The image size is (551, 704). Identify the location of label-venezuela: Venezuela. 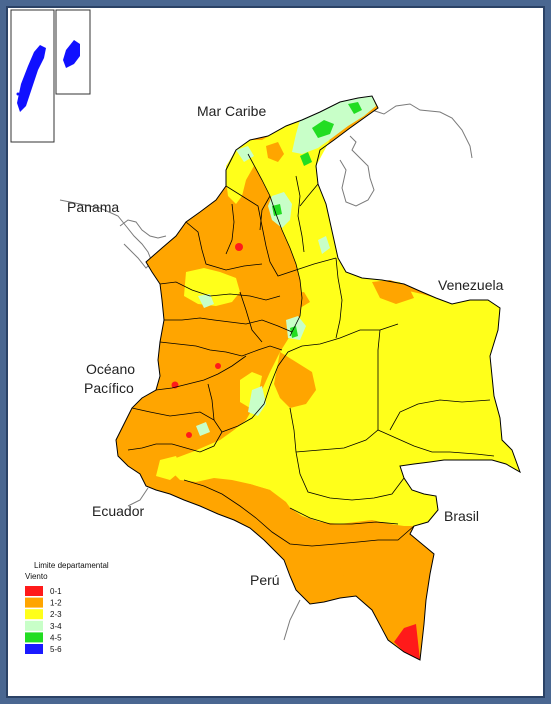
(471, 285).